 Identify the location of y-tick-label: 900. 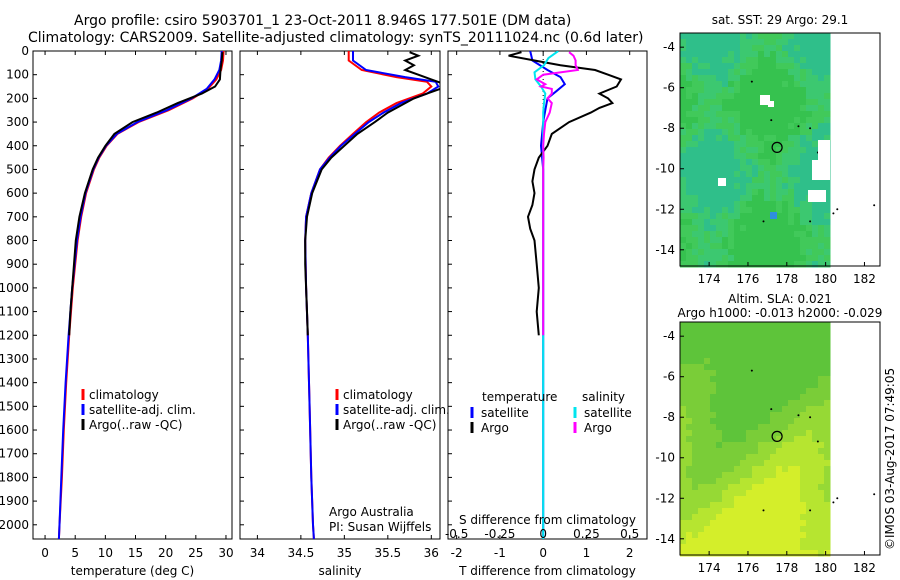
(17, 264).